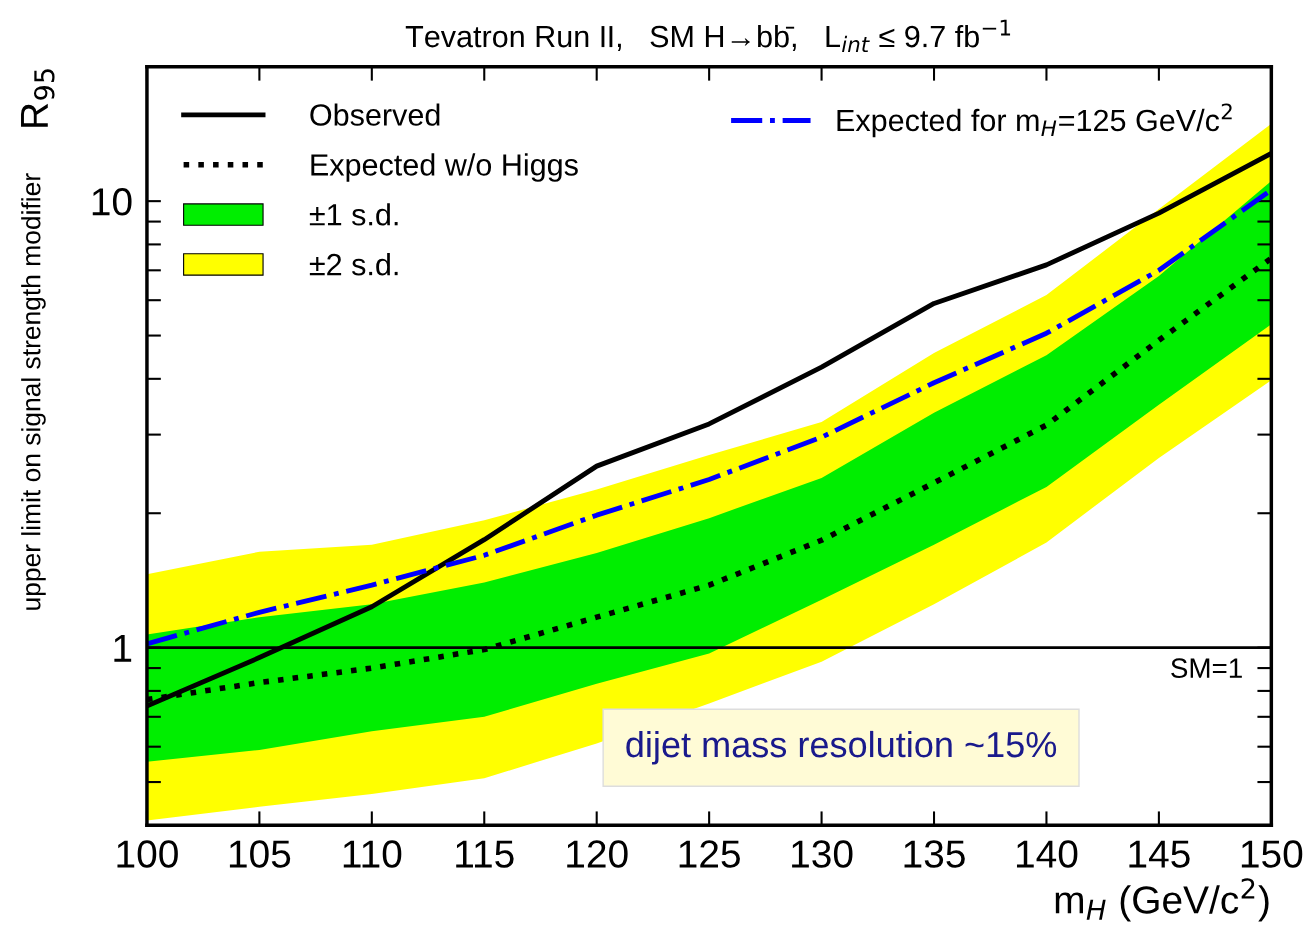  I want to click on x-tick-label: 115, so click(485, 854).